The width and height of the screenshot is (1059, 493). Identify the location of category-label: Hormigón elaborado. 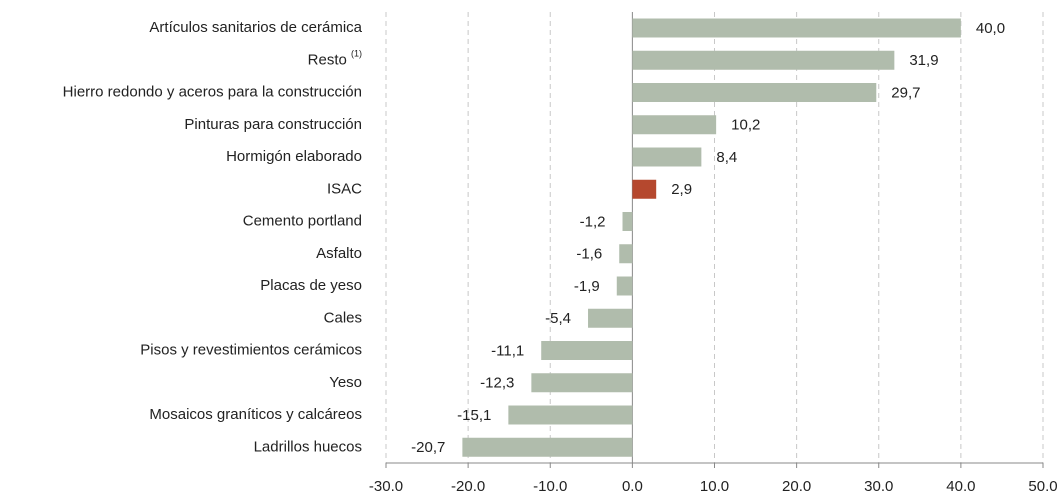
(294, 156).